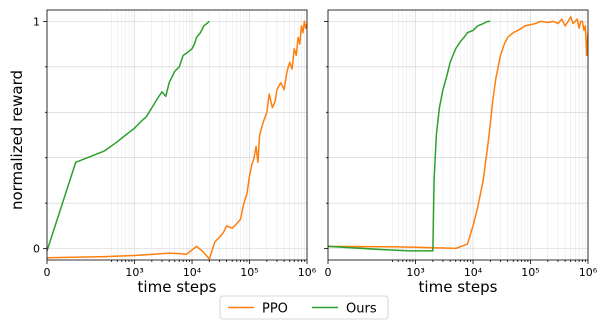  I want to click on legend: PPO Ours, so click(304, 307).